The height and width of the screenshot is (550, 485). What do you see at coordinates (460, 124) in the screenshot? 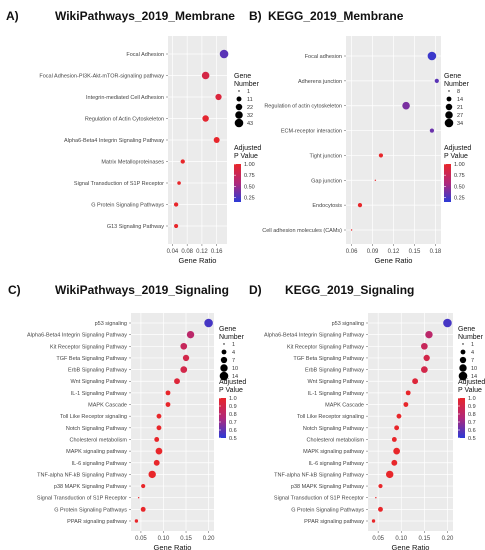
I see `size-legend-value: 34` at bounding box center [460, 124].